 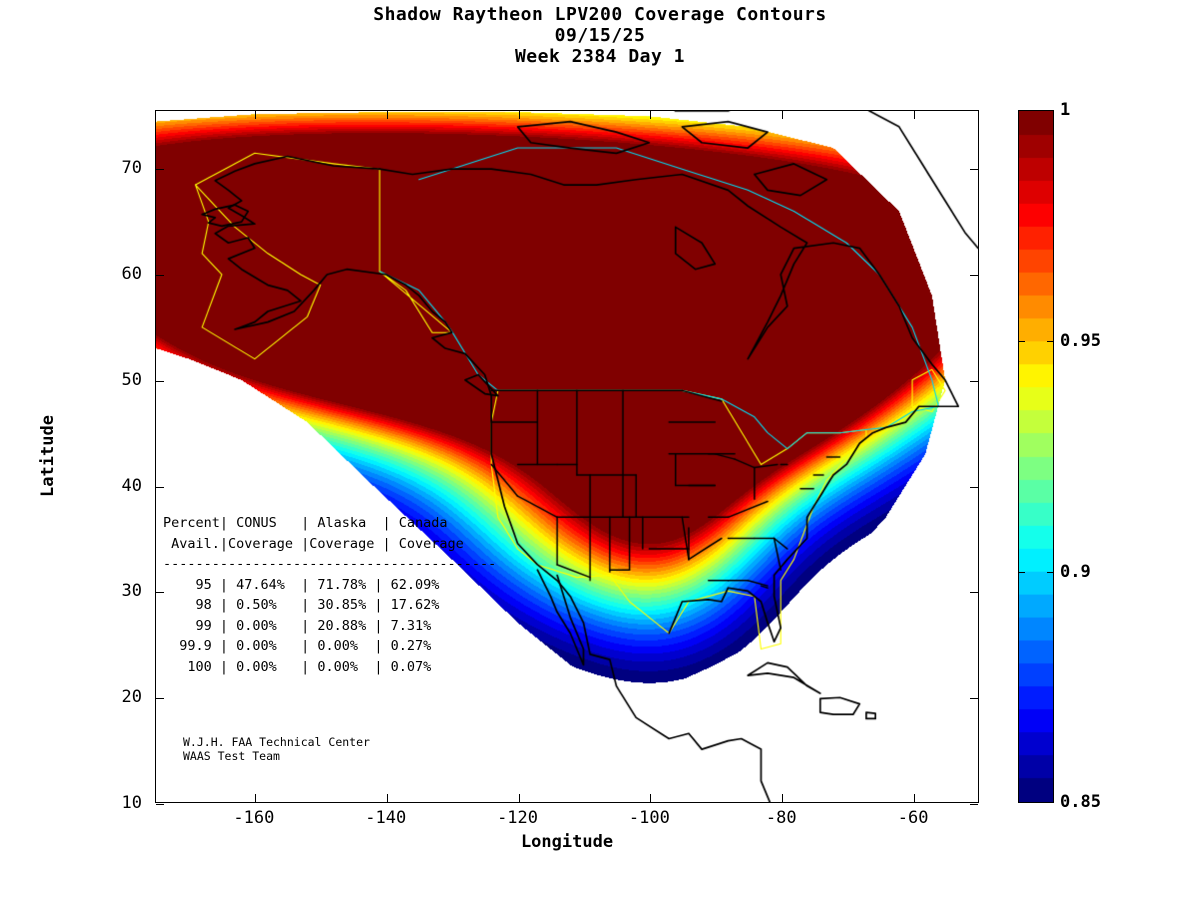 What do you see at coordinates (1065, 110) in the screenshot?
I see `colorbar-label-1: 1` at bounding box center [1065, 110].